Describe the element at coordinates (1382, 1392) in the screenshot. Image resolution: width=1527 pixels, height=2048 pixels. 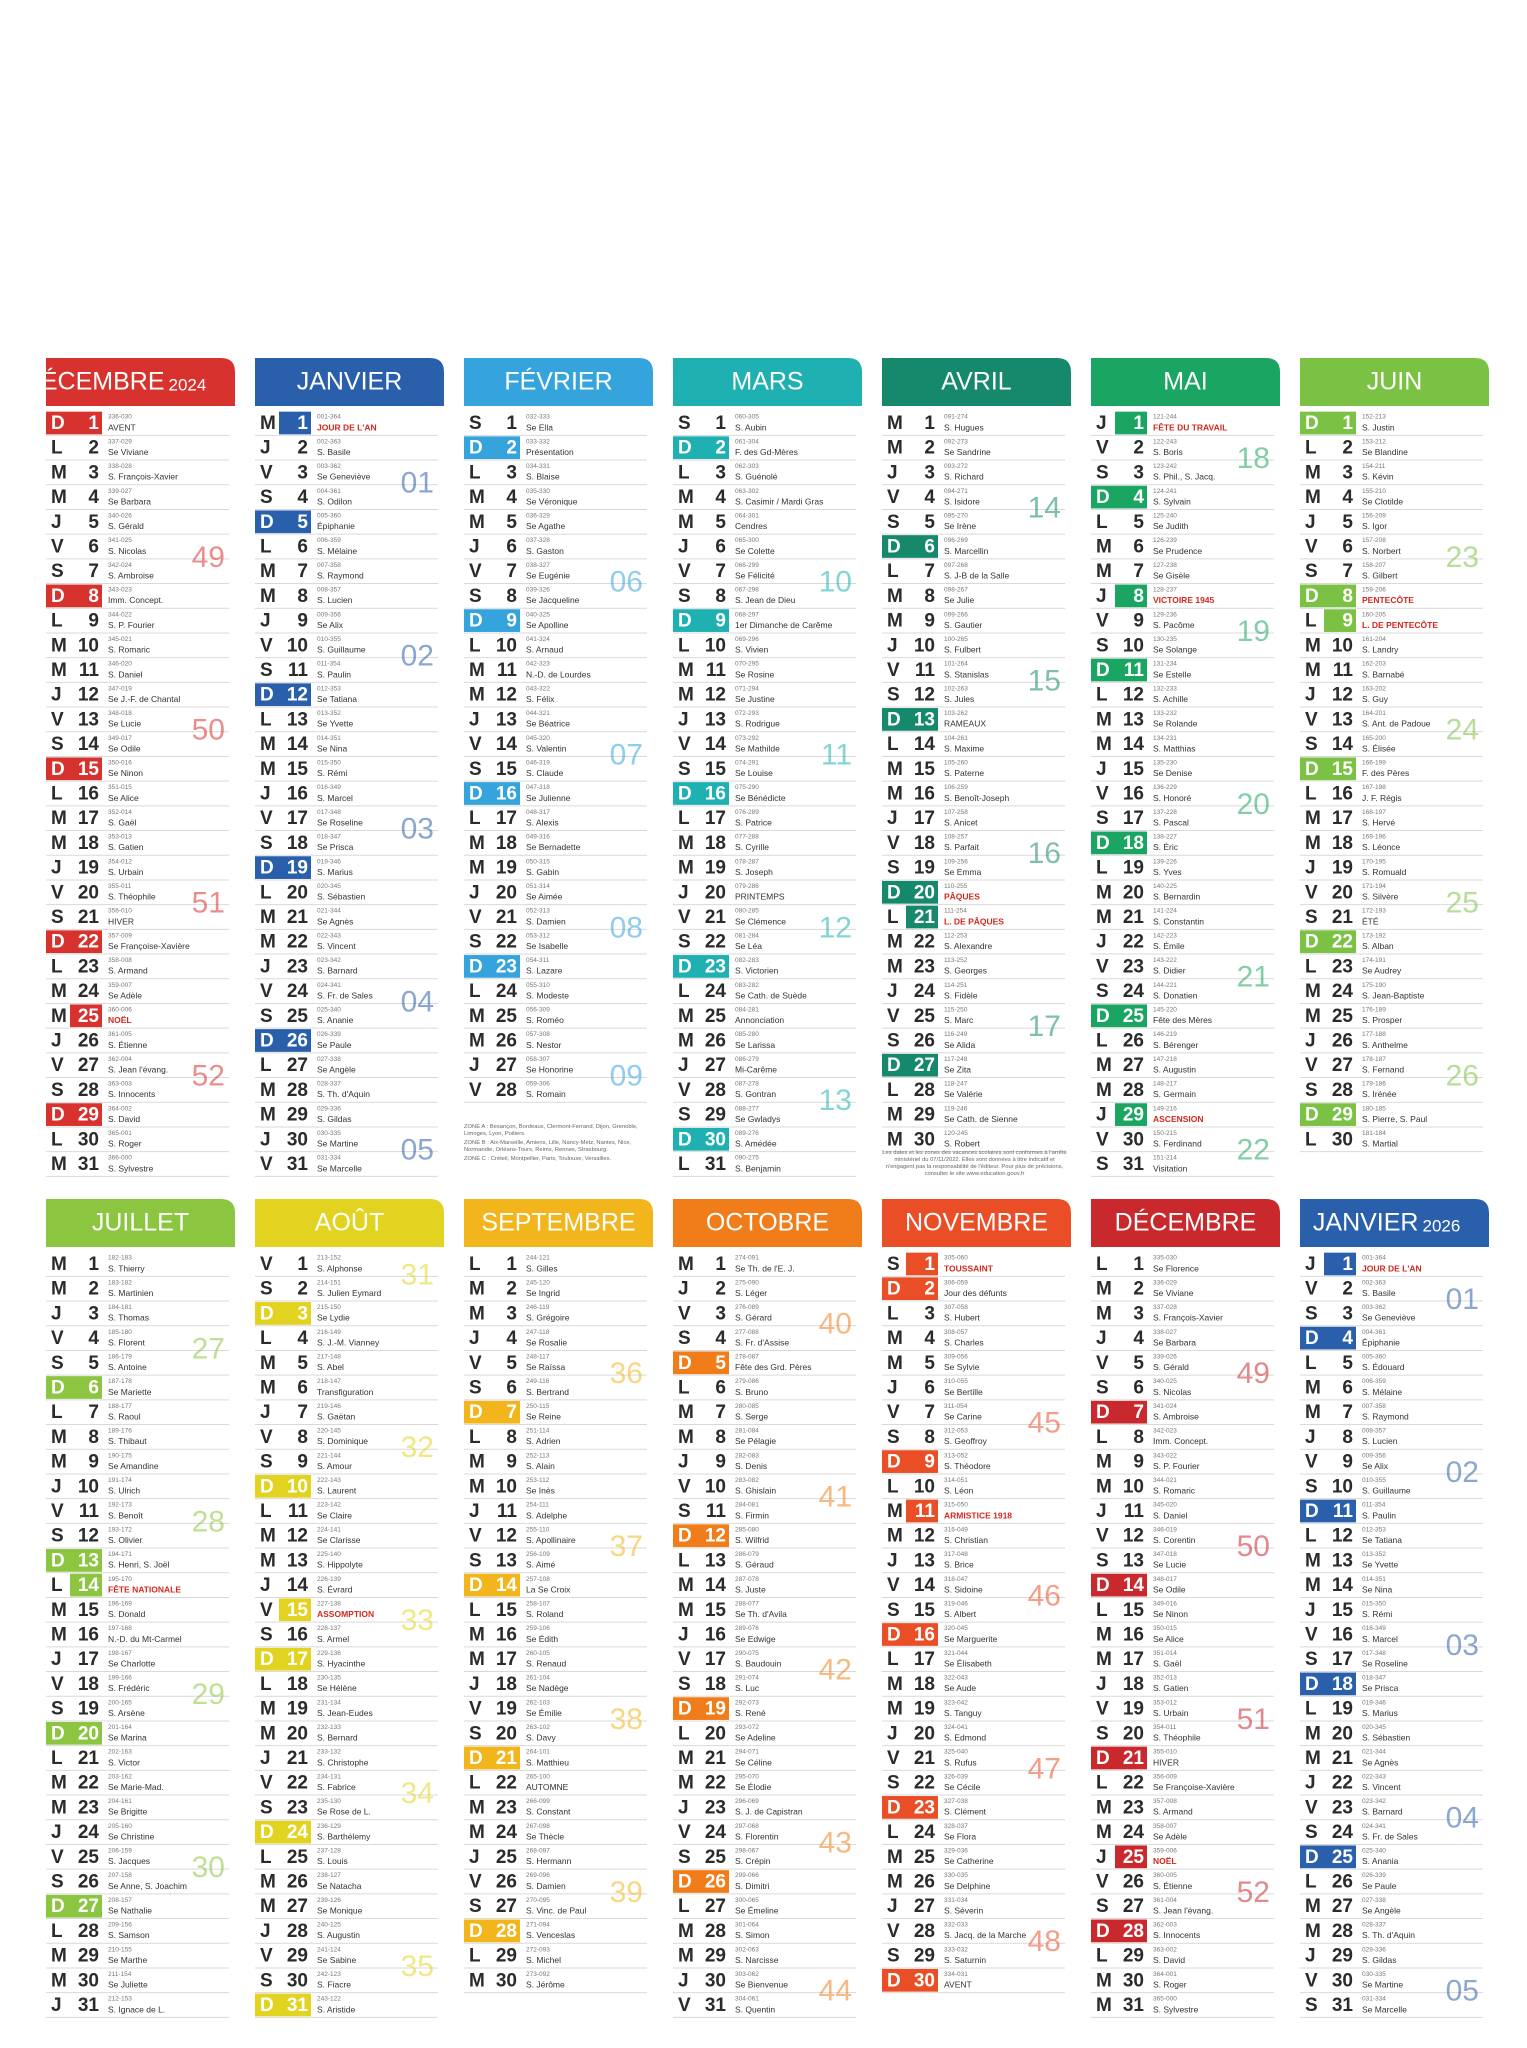
I see `saint-name: S. Mélaine` at that location.